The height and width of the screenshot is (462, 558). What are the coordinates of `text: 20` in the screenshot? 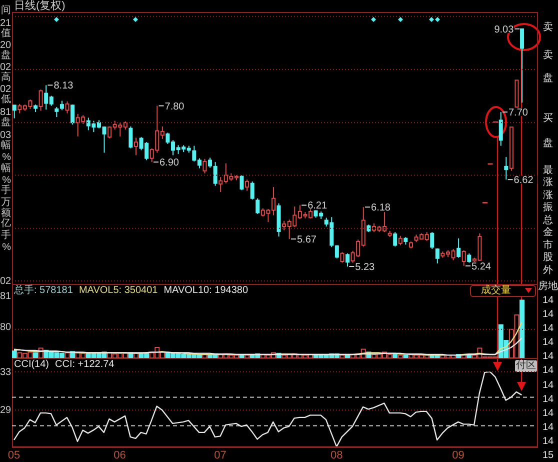 It's located at (6, 45).